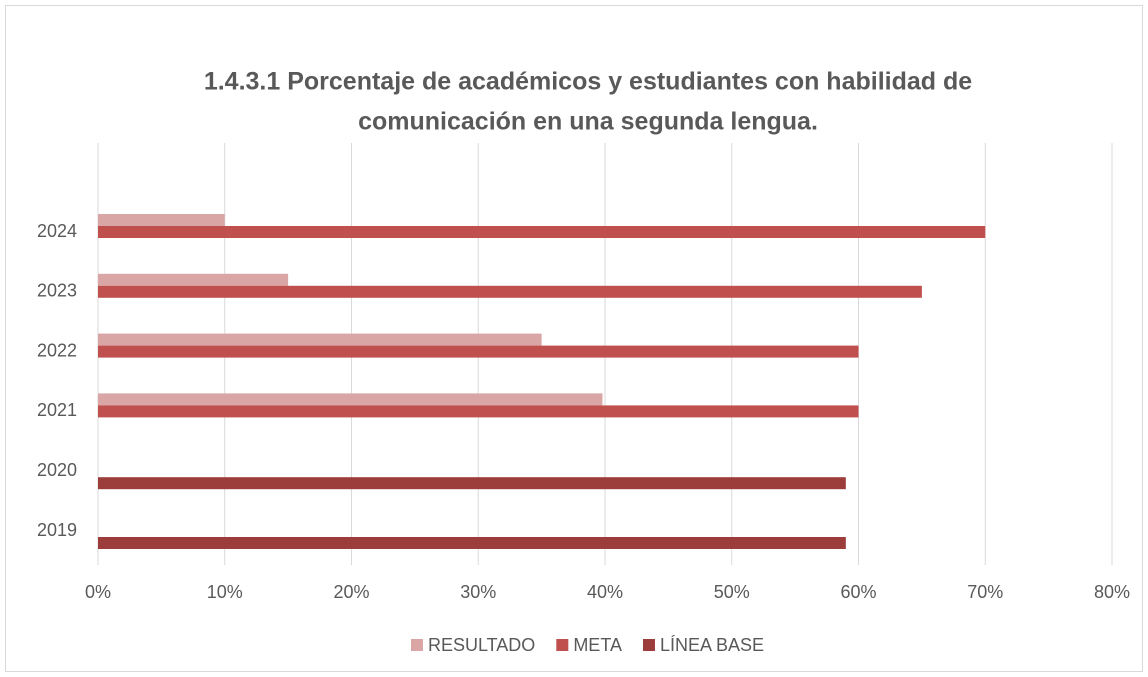  I want to click on x-tick-label: 30%, so click(478, 592).